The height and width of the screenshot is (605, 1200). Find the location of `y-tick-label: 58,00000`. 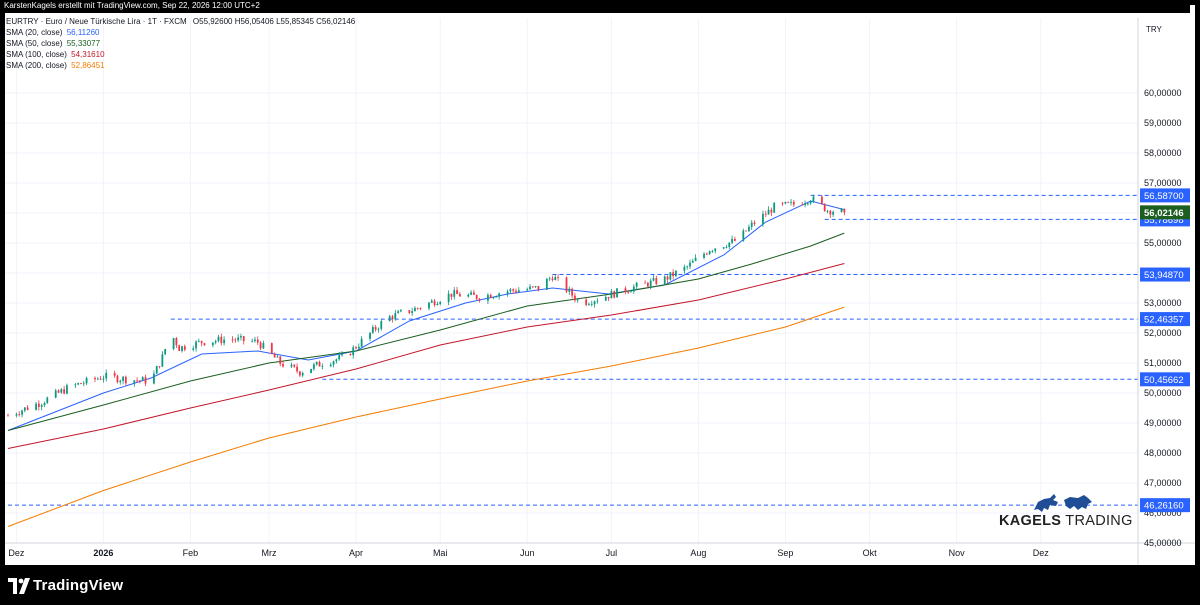

y-tick-label: 58,00000 is located at coordinates (1163, 153).